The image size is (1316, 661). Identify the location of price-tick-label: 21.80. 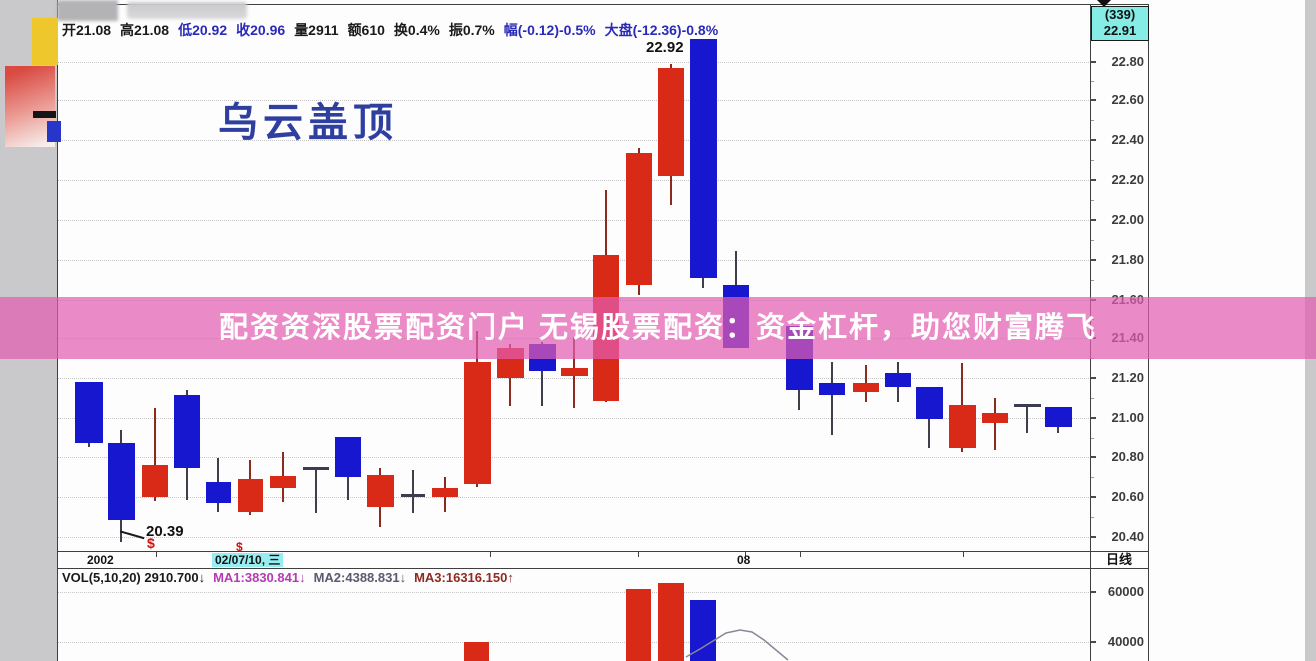
(1127, 259).